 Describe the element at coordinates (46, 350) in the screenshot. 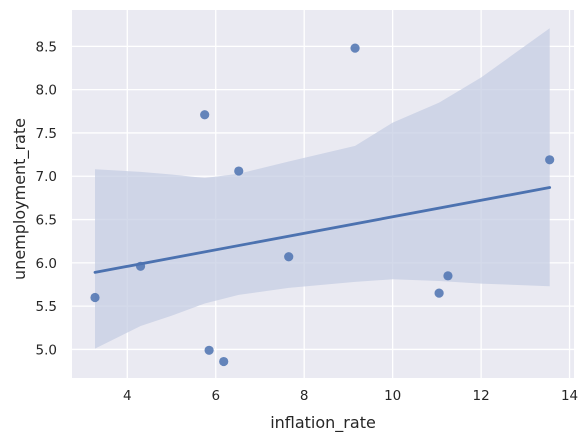

I see `y-tick-label: 5.0` at that location.